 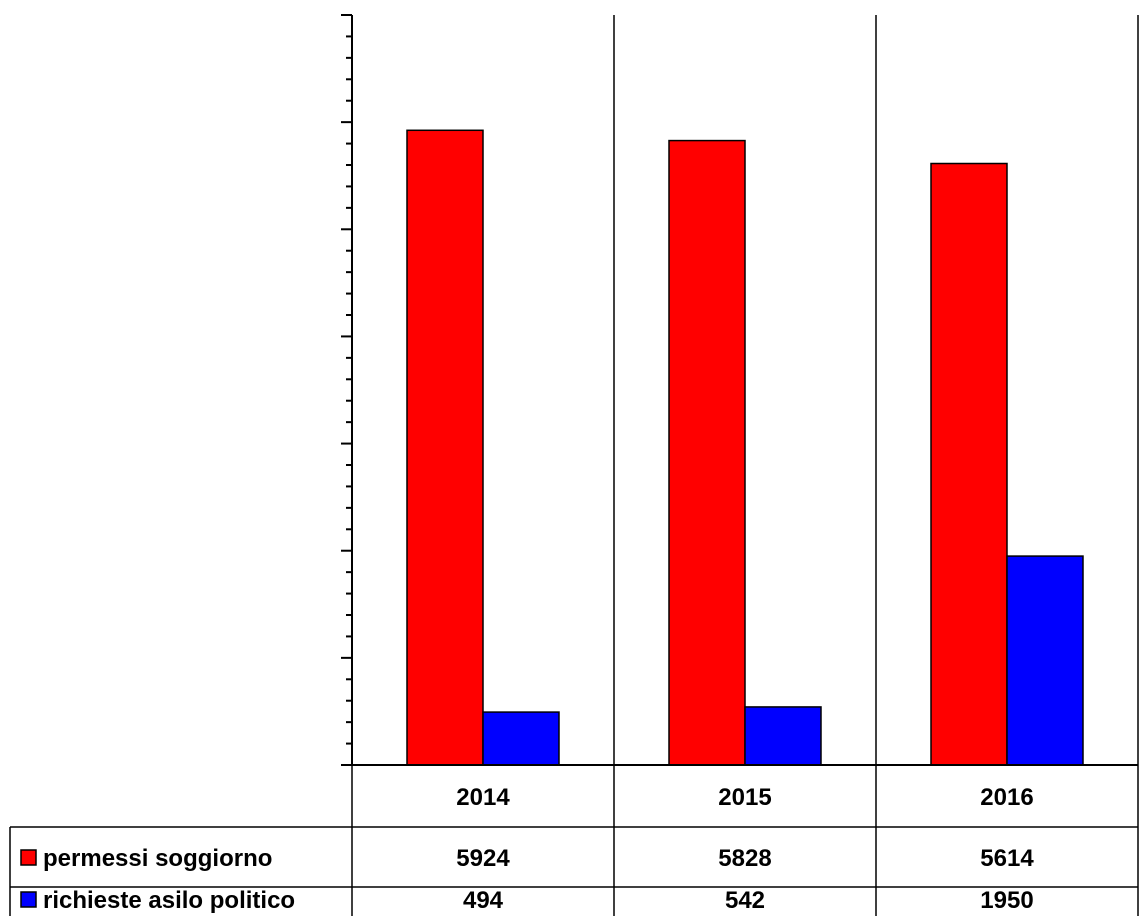 What do you see at coordinates (707, 452) in the screenshot?
I see `bar-permessi-soggiorno-2015` at bounding box center [707, 452].